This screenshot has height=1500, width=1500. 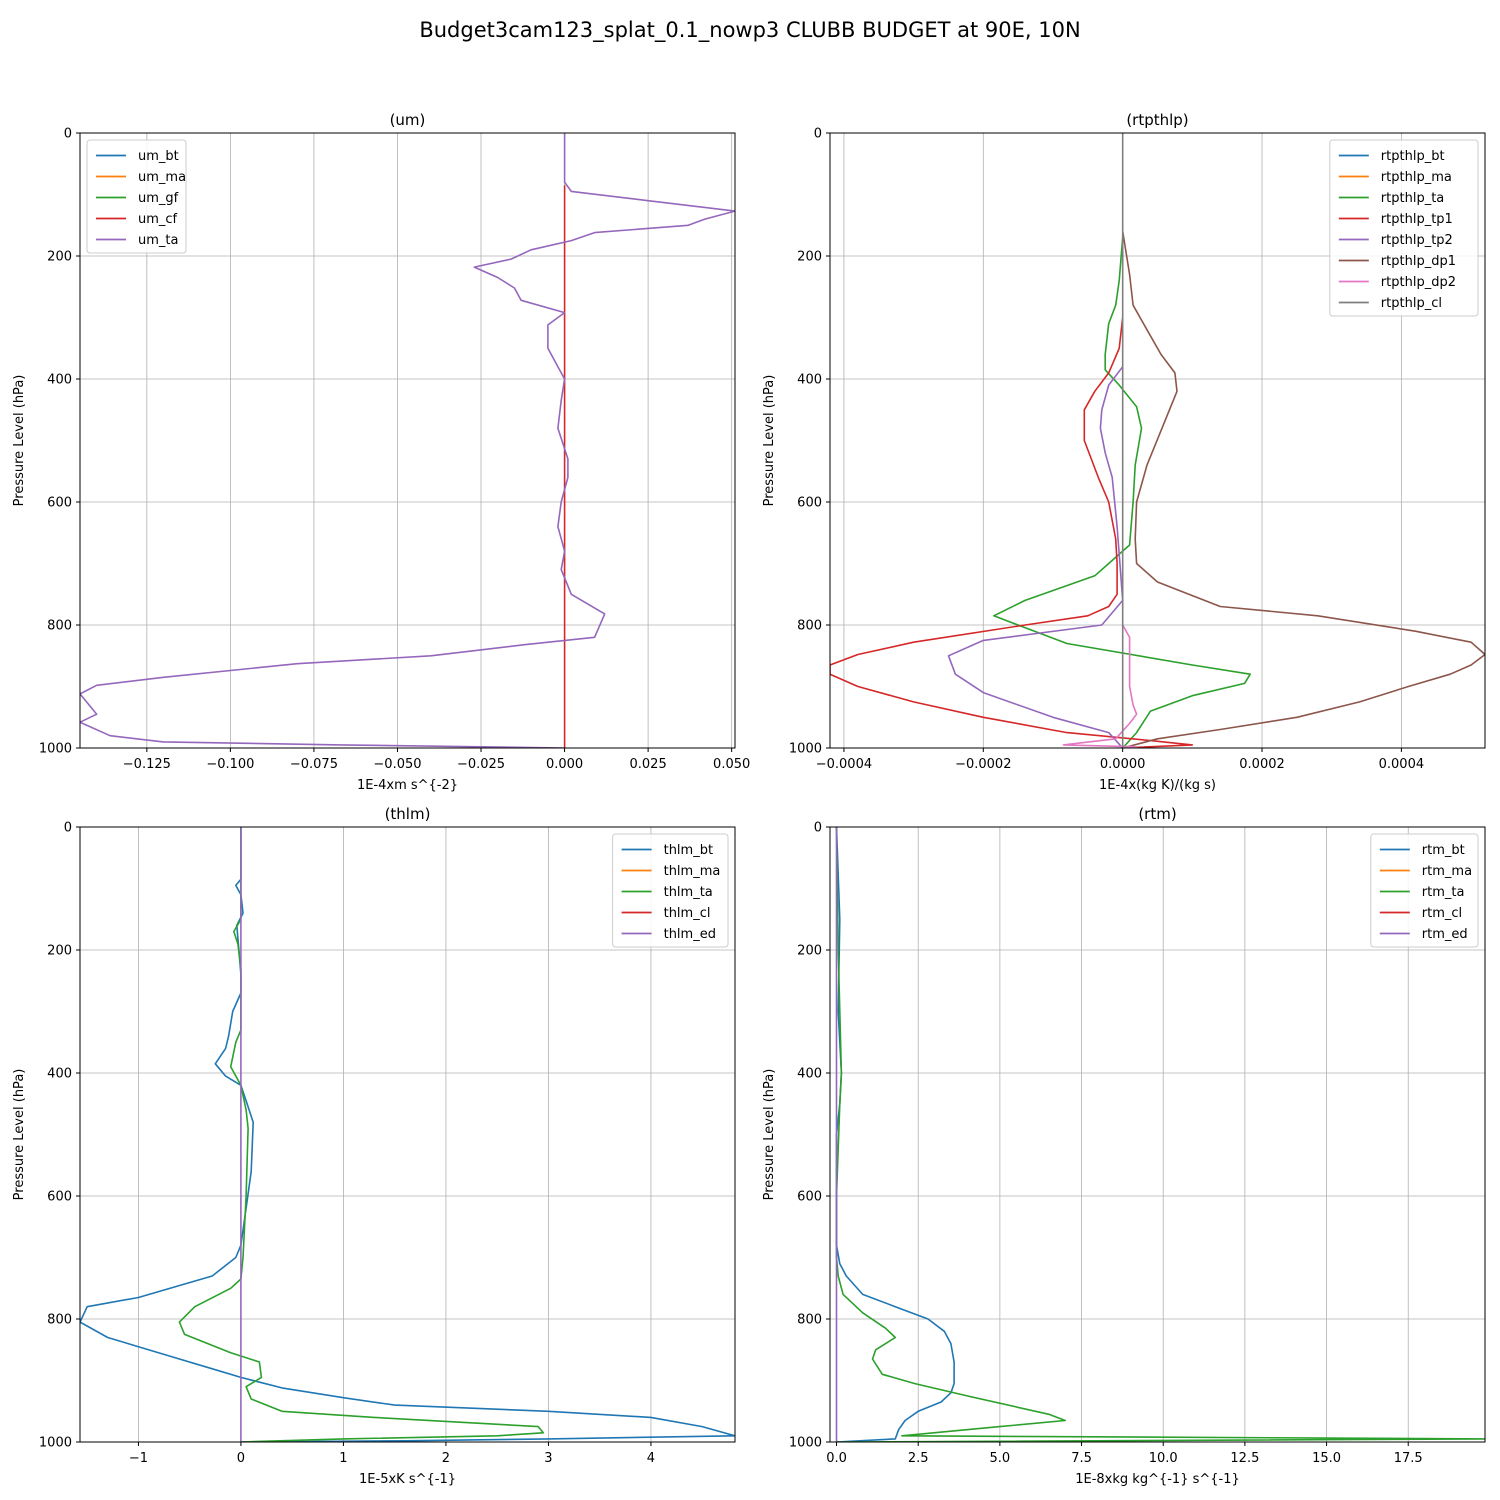 I want to click on legend-label-um_cf: um_cf, so click(x=158, y=219).